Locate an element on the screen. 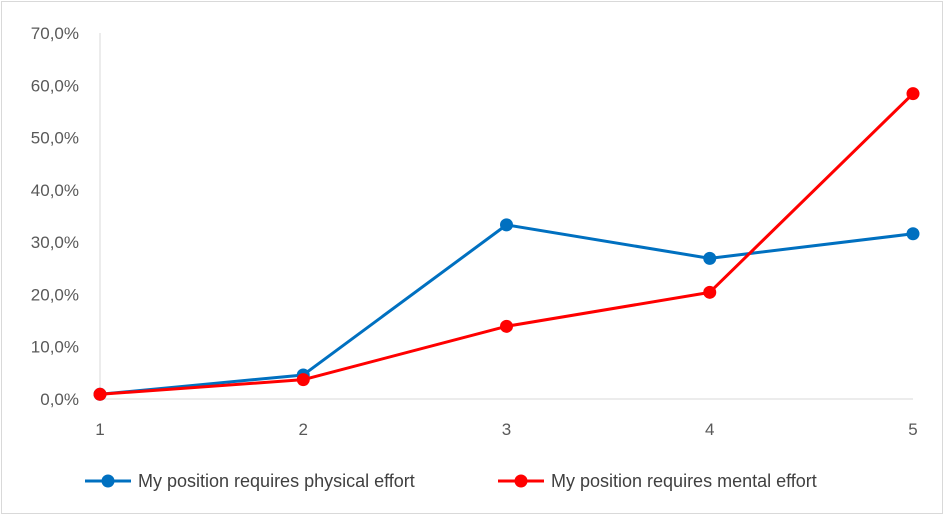 This screenshot has height=517, width=946. x-axis: 1 2 3 4 5 is located at coordinates (506, 418).